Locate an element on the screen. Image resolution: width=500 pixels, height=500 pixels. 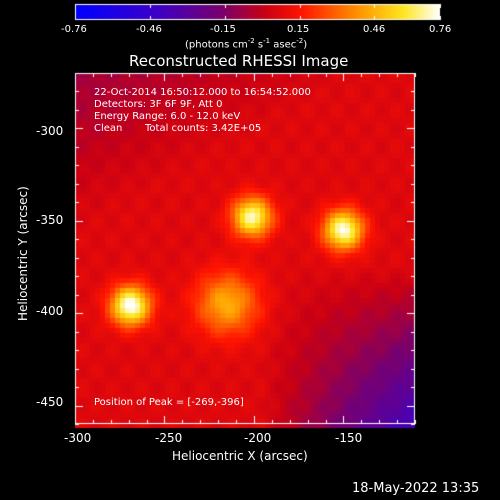
colorbar-tick: -0.15 is located at coordinates (223, 29).